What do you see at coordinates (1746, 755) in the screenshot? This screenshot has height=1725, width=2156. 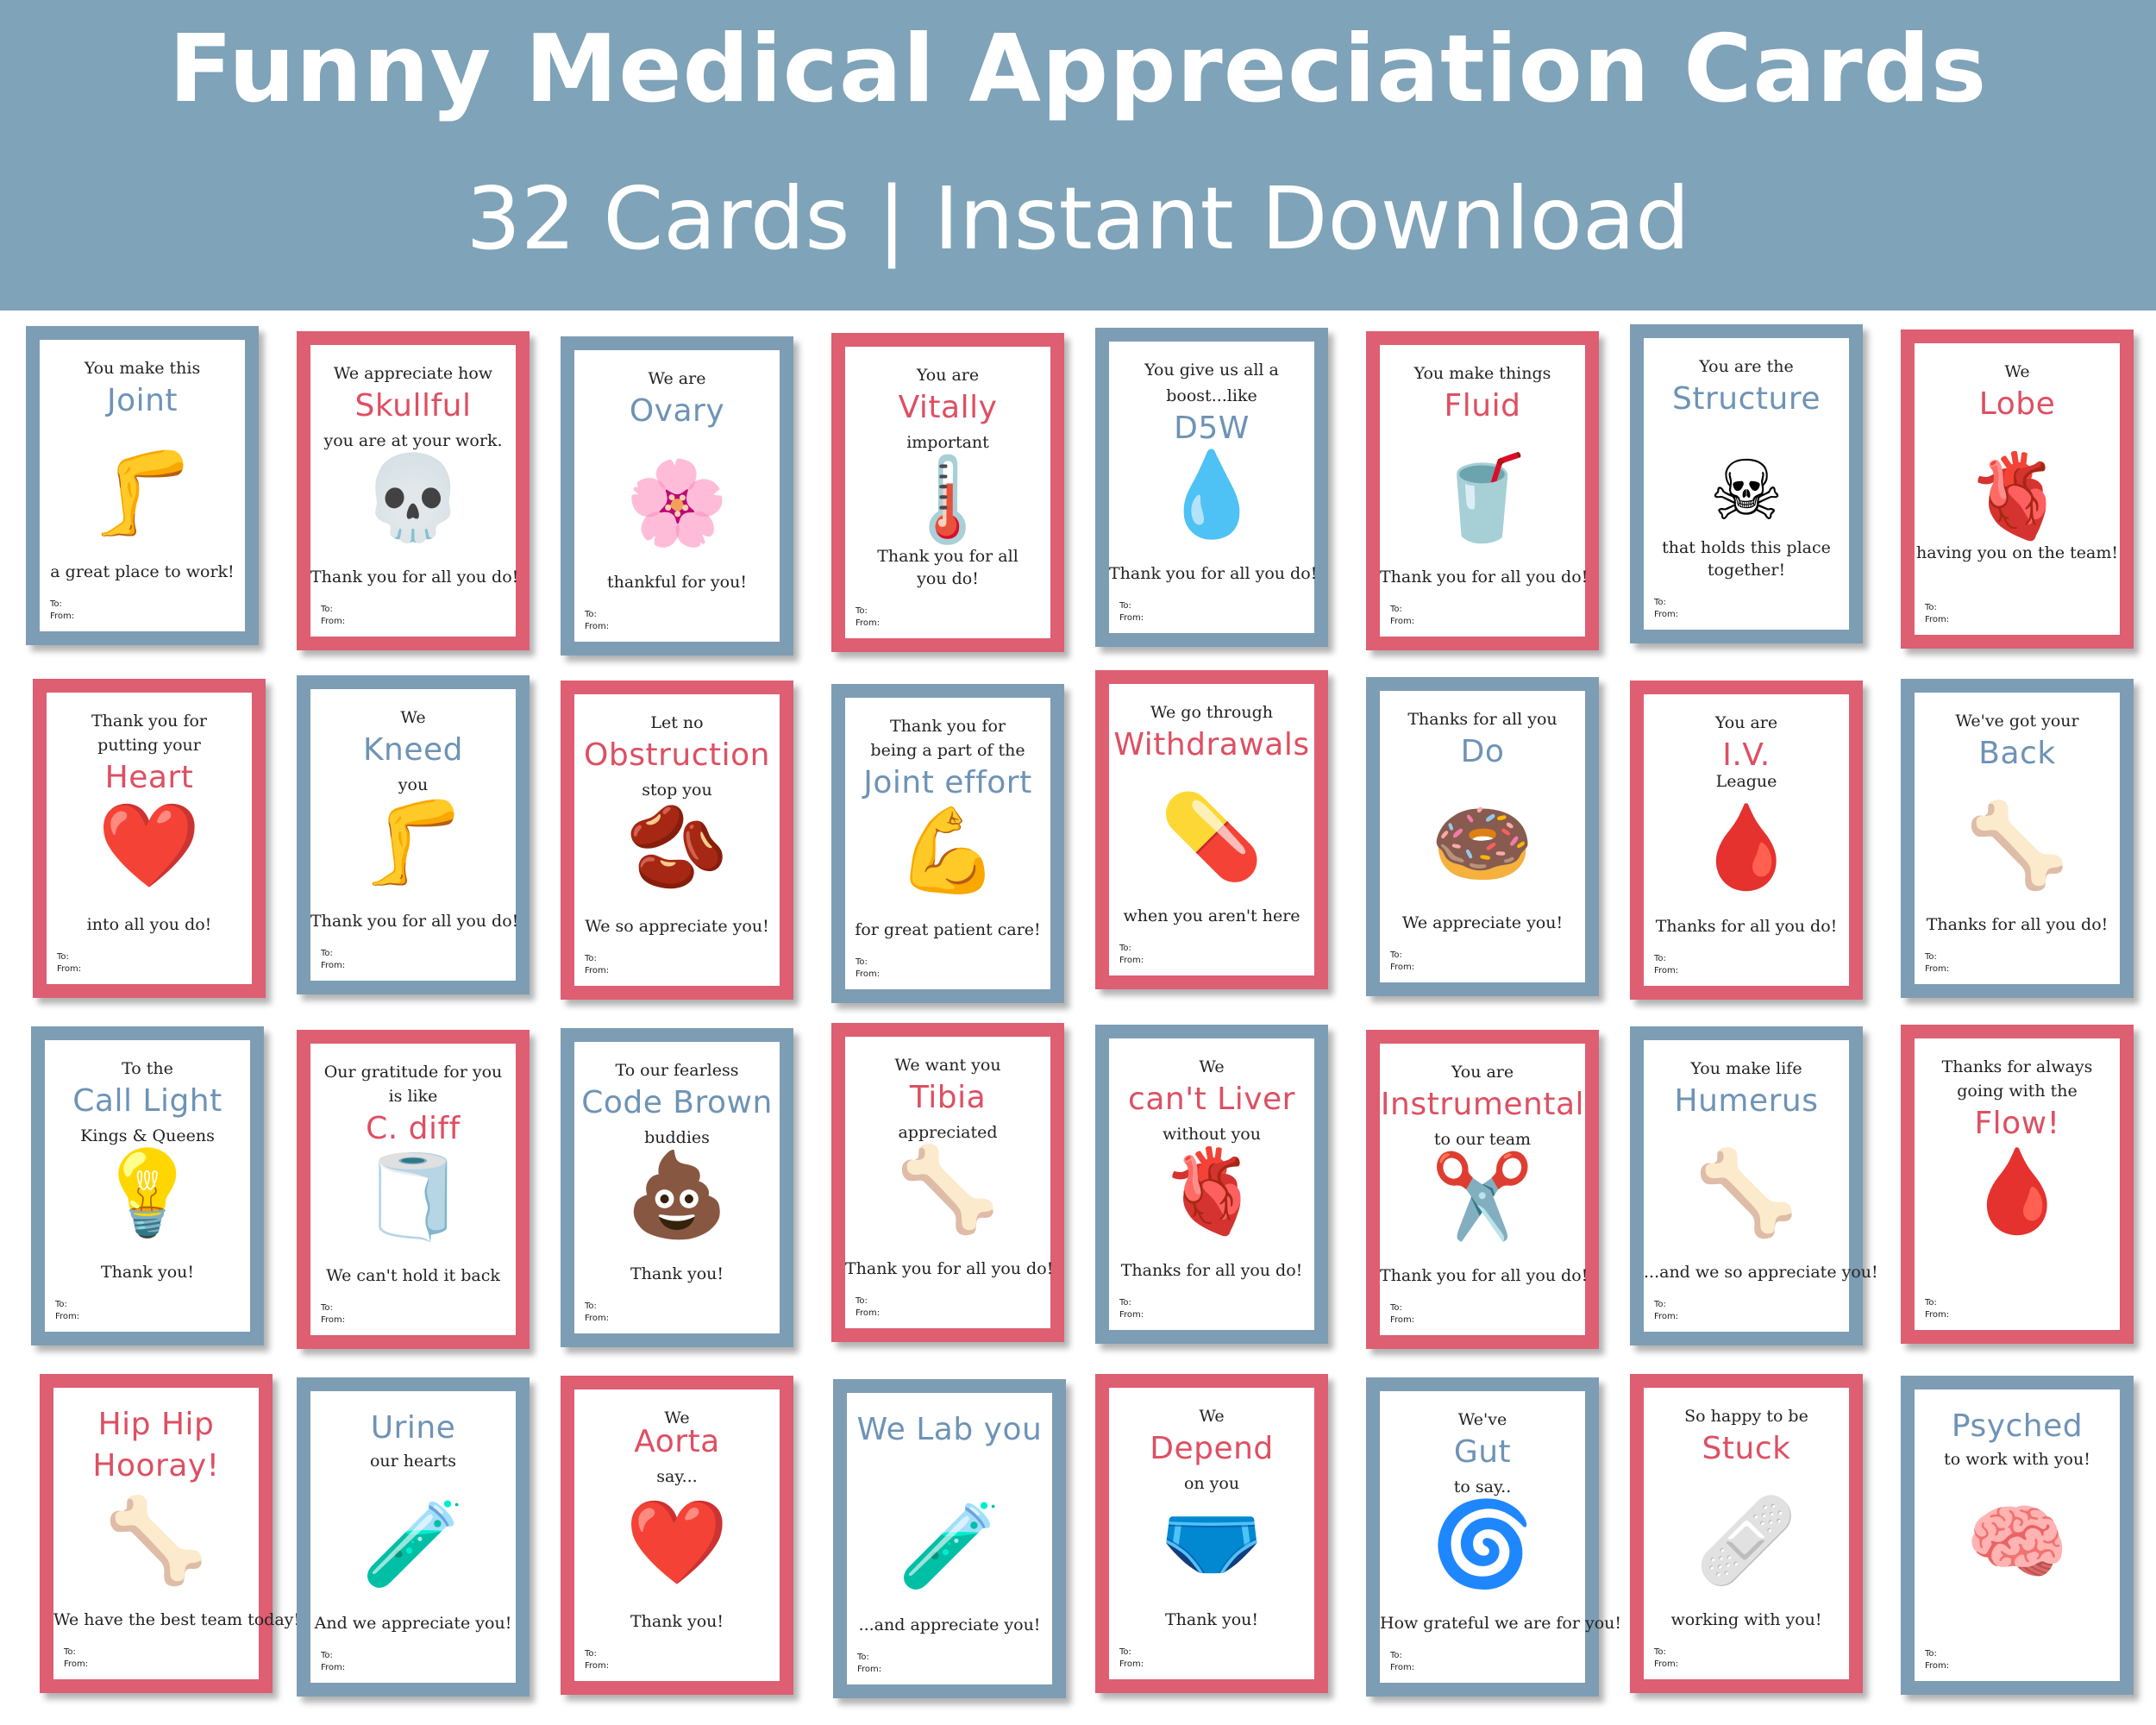 I see `card-pun-word: I.V.` at bounding box center [1746, 755].